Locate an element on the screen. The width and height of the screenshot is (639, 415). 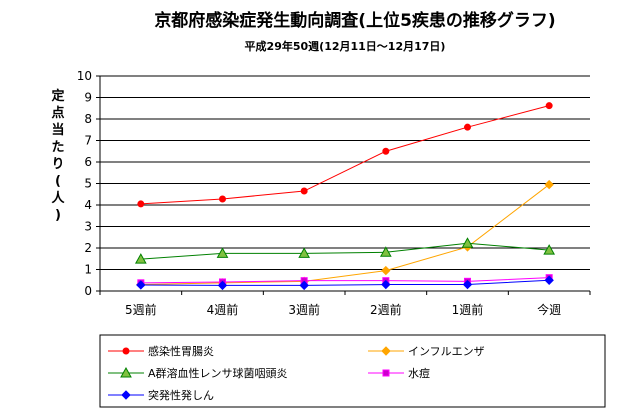
y-tick-label: 5 is located at coordinates (88, 184).